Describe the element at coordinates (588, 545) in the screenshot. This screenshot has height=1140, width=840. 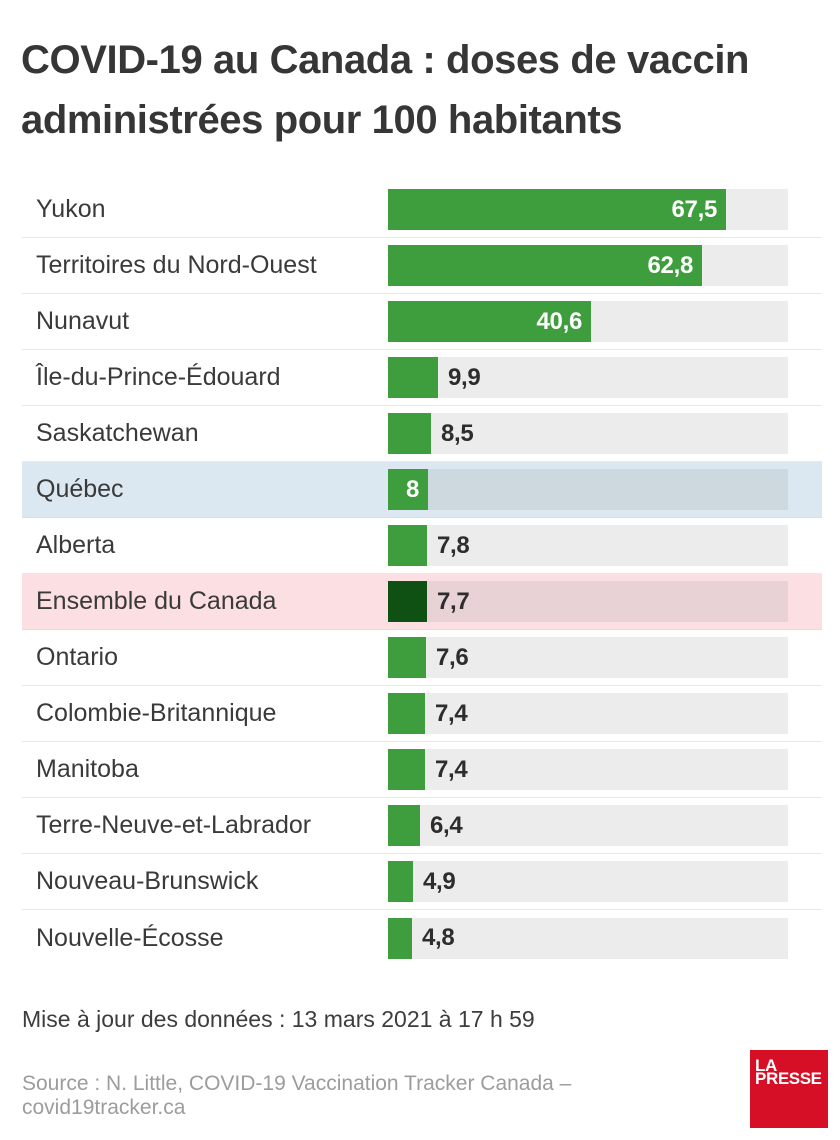
I see `bar-track: 7,8` at that location.